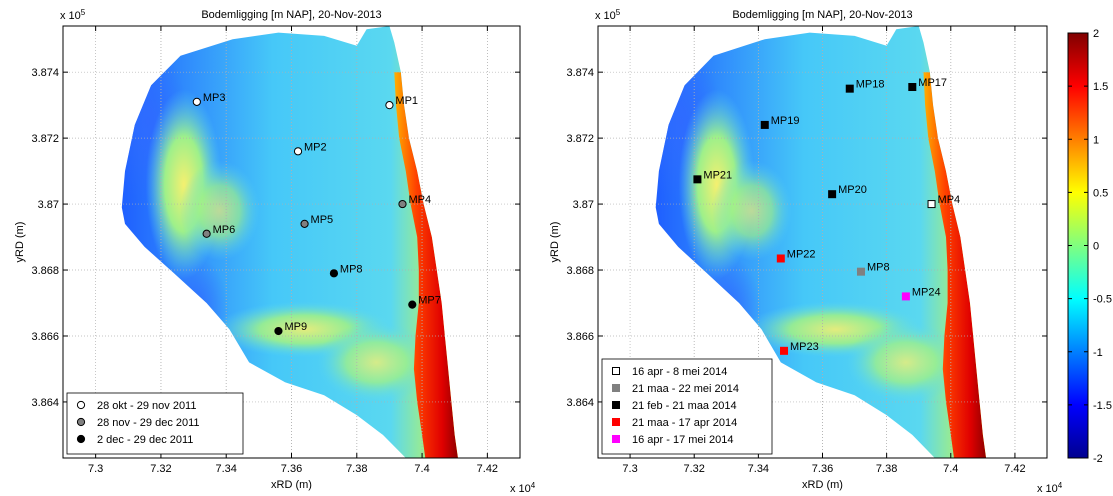 This screenshot has width=1113, height=496. Describe the element at coordinates (1050, 488) in the screenshot. I see `x-exponent-label: x 104` at that location.